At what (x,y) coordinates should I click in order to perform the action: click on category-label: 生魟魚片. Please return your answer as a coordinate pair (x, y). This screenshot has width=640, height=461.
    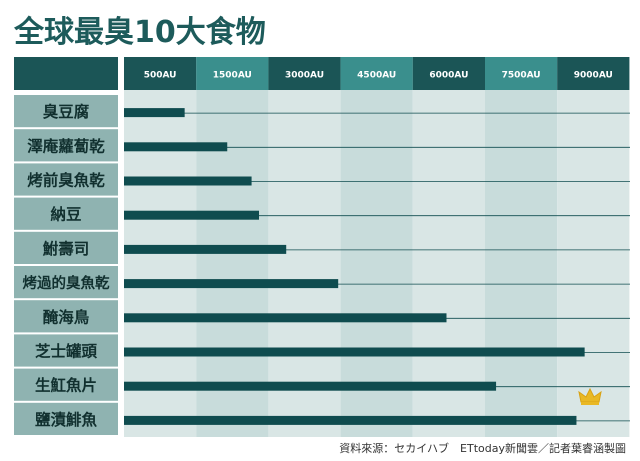
    Looking at the image, I should click on (66, 385).